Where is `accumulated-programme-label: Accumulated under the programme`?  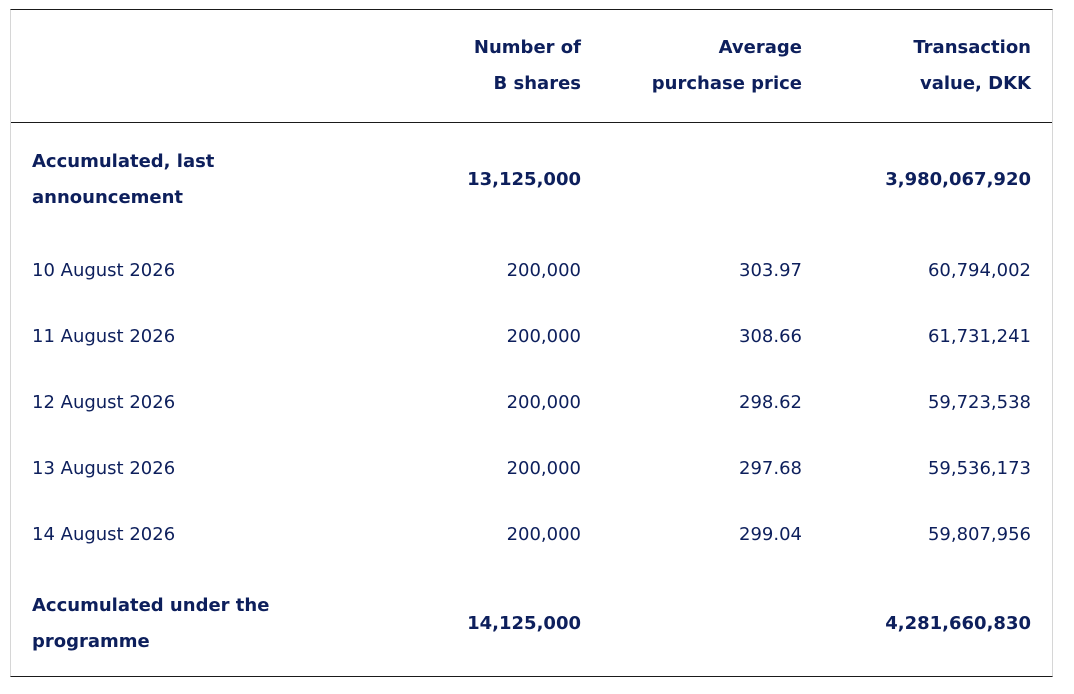 accumulated-programme-label: Accumulated under the programme is located at coordinates (151, 623).